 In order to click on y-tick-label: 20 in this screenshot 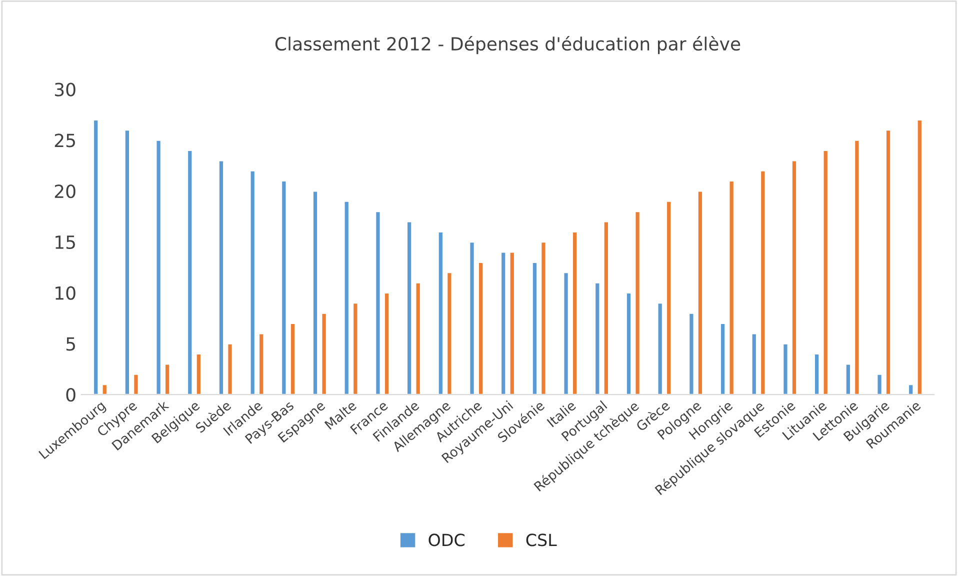, I will do `click(65, 191)`.